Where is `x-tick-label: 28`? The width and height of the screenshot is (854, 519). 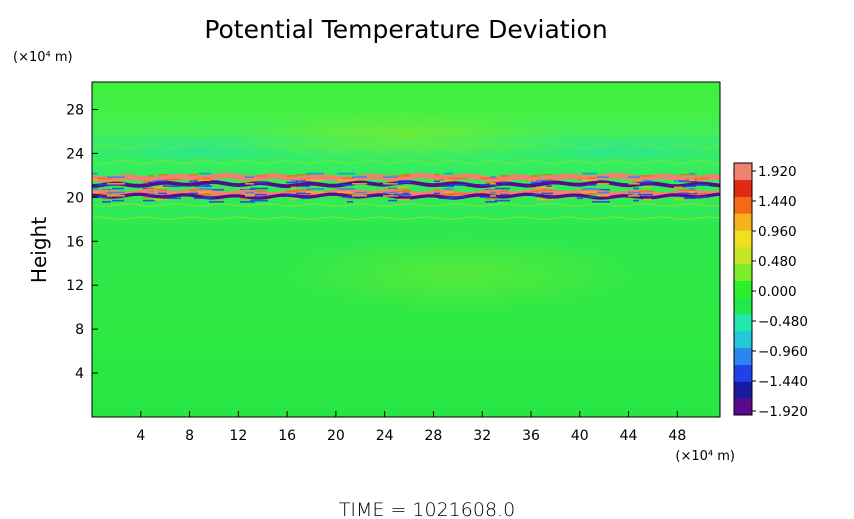
x-tick-label: 28 is located at coordinates (434, 436).